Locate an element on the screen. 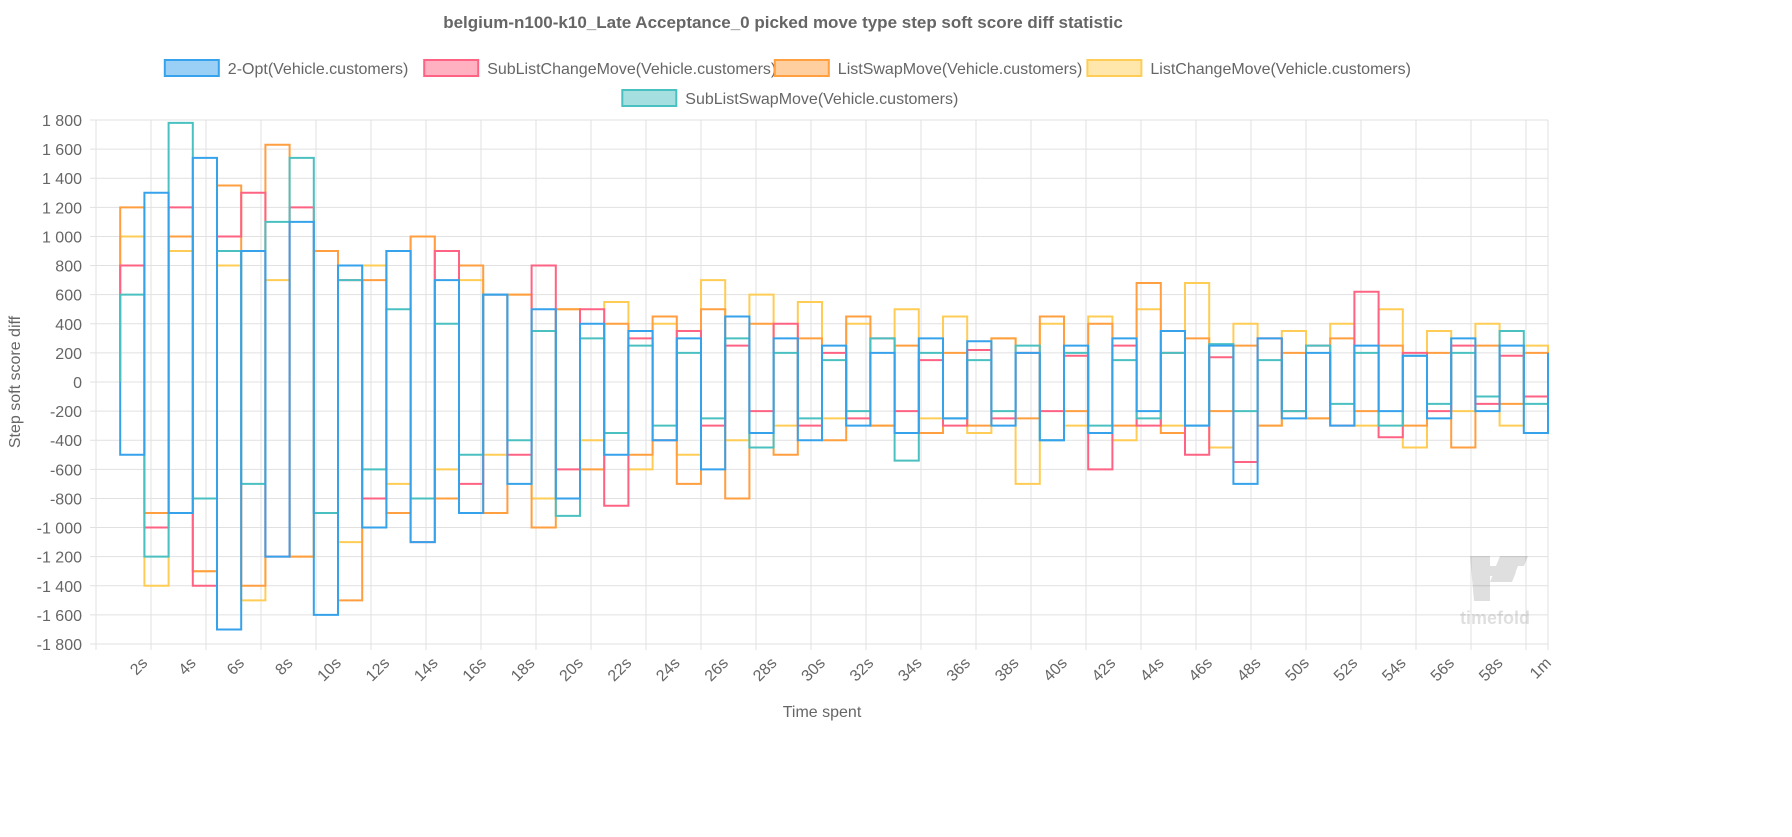  y-tick-label: 1 800 is located at coordinates (62, 121).